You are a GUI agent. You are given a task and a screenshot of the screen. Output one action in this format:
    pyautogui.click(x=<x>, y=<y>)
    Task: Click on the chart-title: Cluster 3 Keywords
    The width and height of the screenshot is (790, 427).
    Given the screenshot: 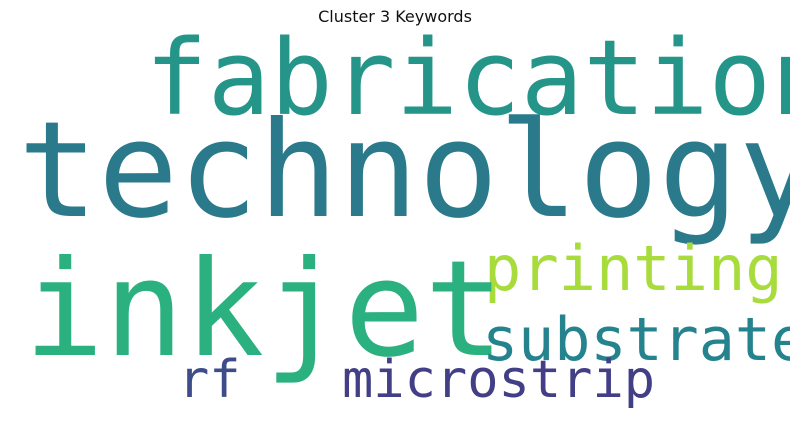 What is the action you would take?
    pyautogui.click(x=395, y=16)
    